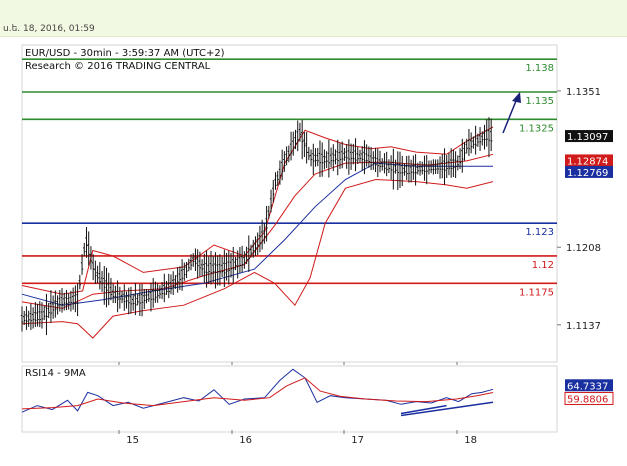 Image resolution: width=627 pixels, height=466 pixels. Describe the element at coordinates (583, 92) in the screenshot. I see `y-tick-label-0: 1.1351` at that location.